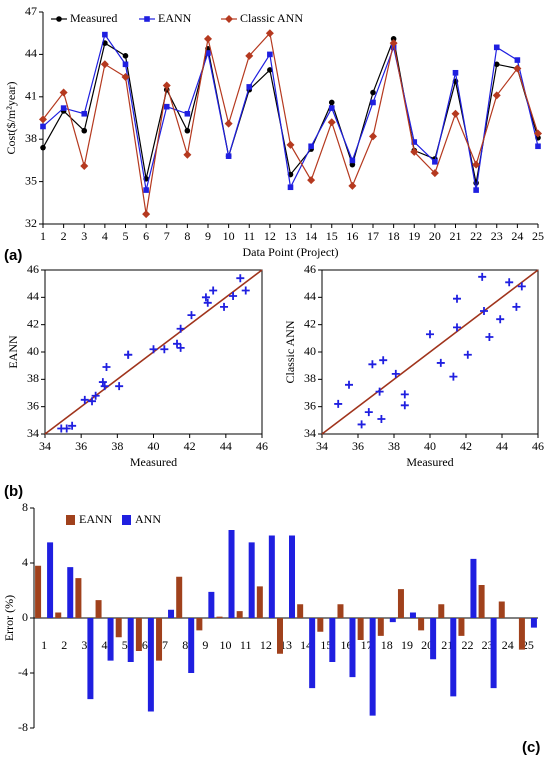 The height and width of the screenshot is (762, 550). What do you see at coordinates (84, 645) in the screenshot?
I see `x-tick-label: 3` at bounding box center [84, 645].